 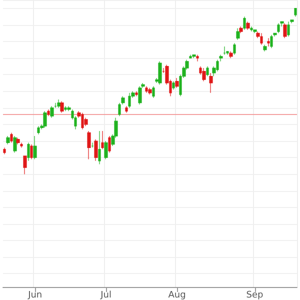 What do you see at coordinates (34, 295) in the screenshot?
I see `x-tick-label: Jun` at bounding box center [34, 295].